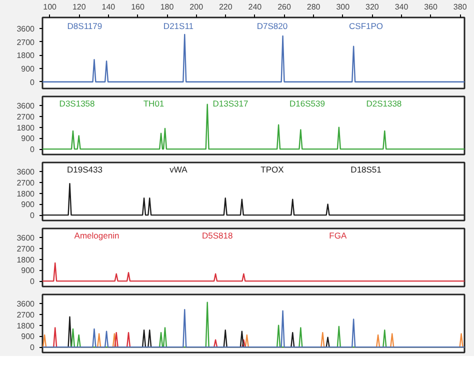 The height and width of the screenshot is (384, 474). Describe the element at coordinates (272, 169) in the screenshot. I see `annotation: TPOX` at that location.